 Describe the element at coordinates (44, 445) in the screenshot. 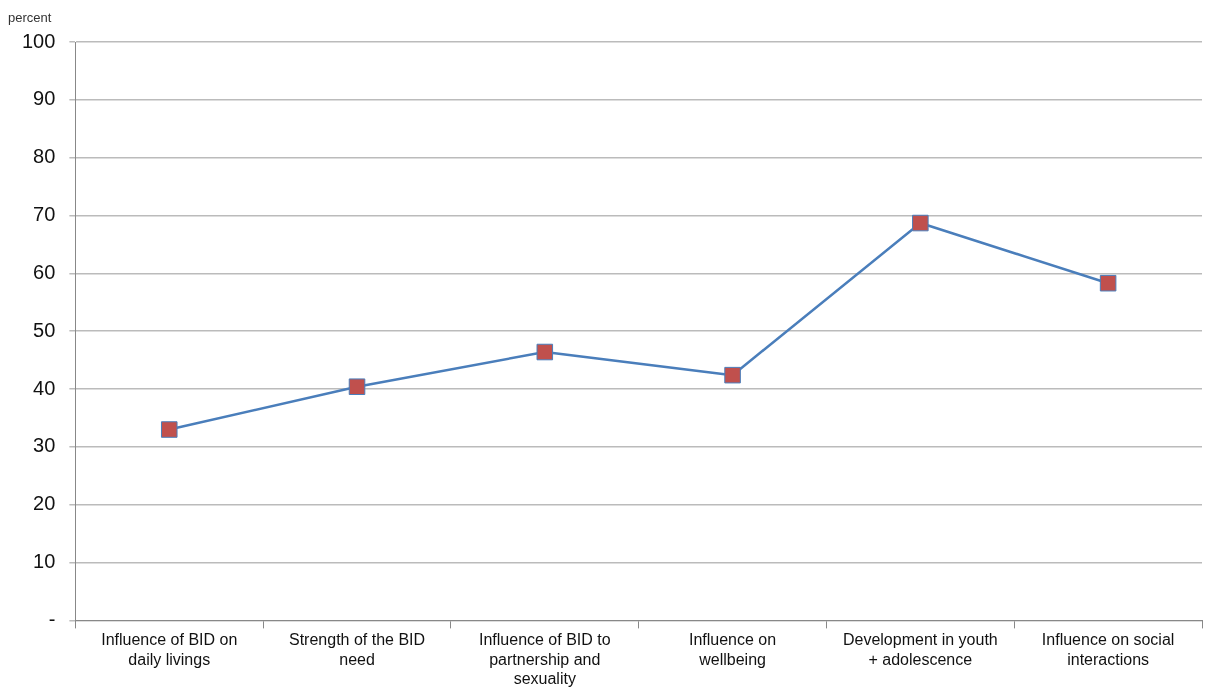

I see `y-tick-label: 30` at that location.